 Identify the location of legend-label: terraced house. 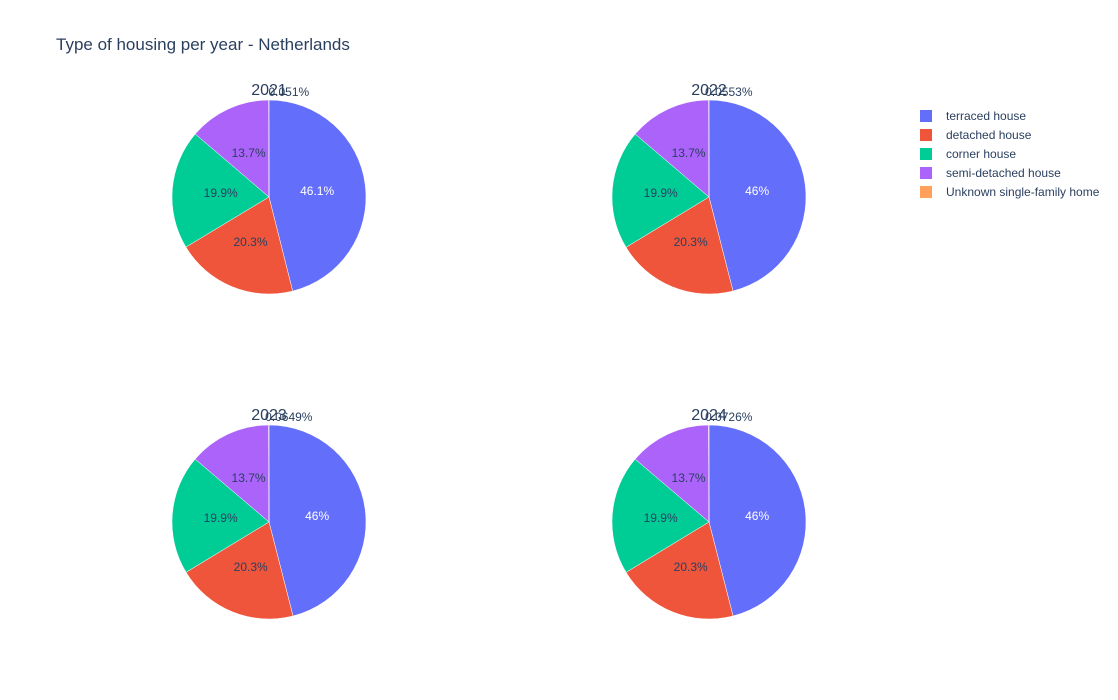
(986, 115).